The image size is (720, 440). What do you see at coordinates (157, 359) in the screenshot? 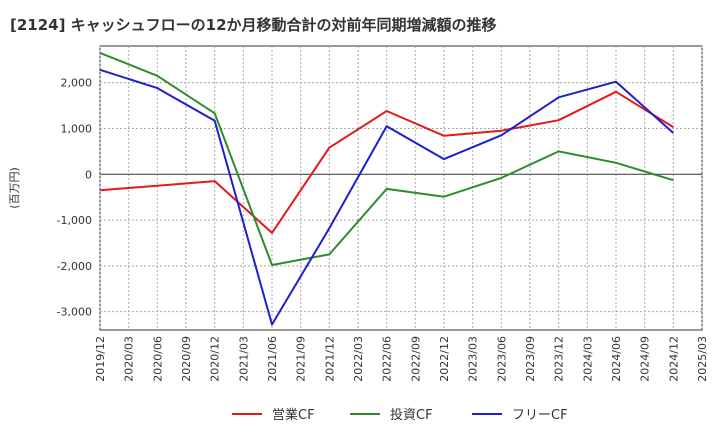
I see `x-tick-label: 2020/06` at bounding box center [157, 359].